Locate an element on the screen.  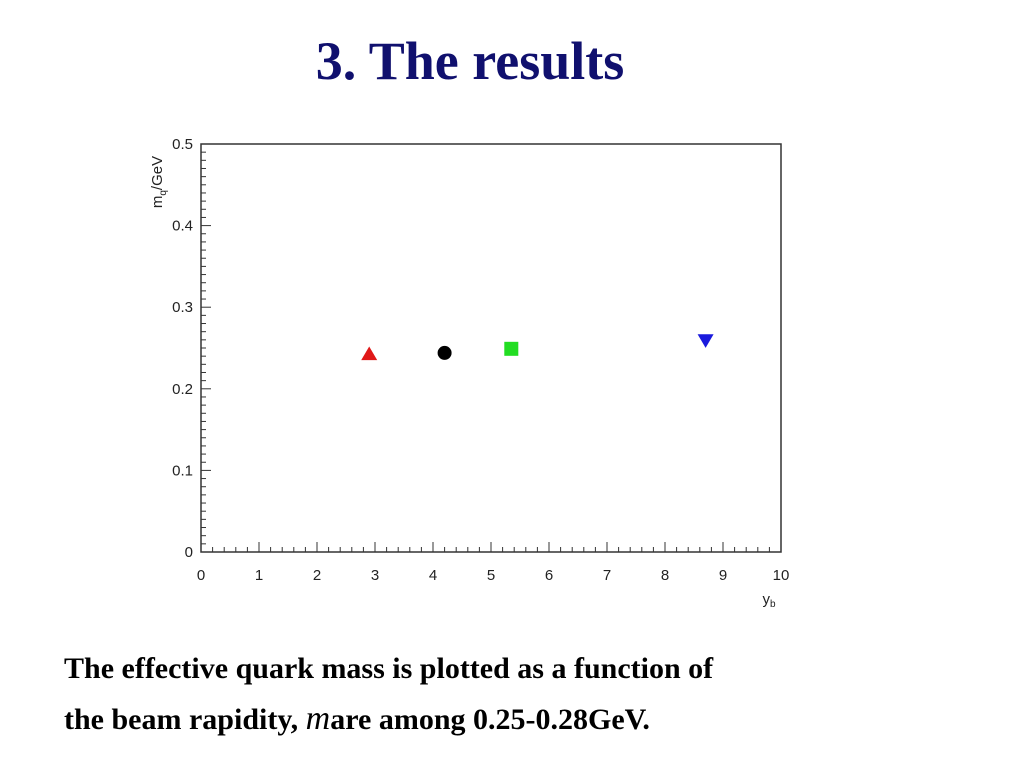
x-tick-label: 8 is located at coordinates (665, 575).